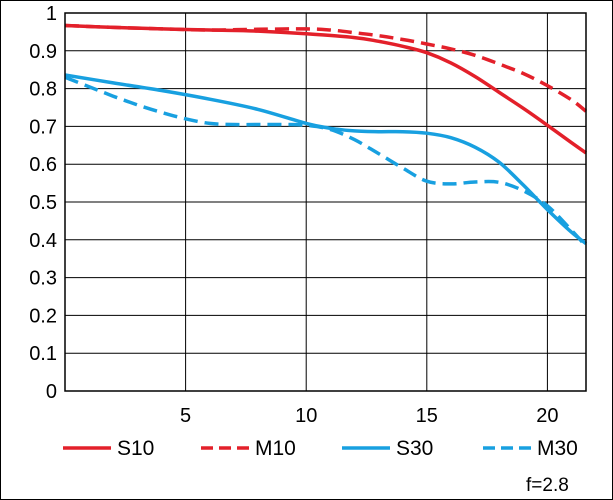 This screenshot has width=613, height=500. Describe the element at coordinates (43, 165) in the screenshot. I see `y-tick-label: 0.6` at that location.